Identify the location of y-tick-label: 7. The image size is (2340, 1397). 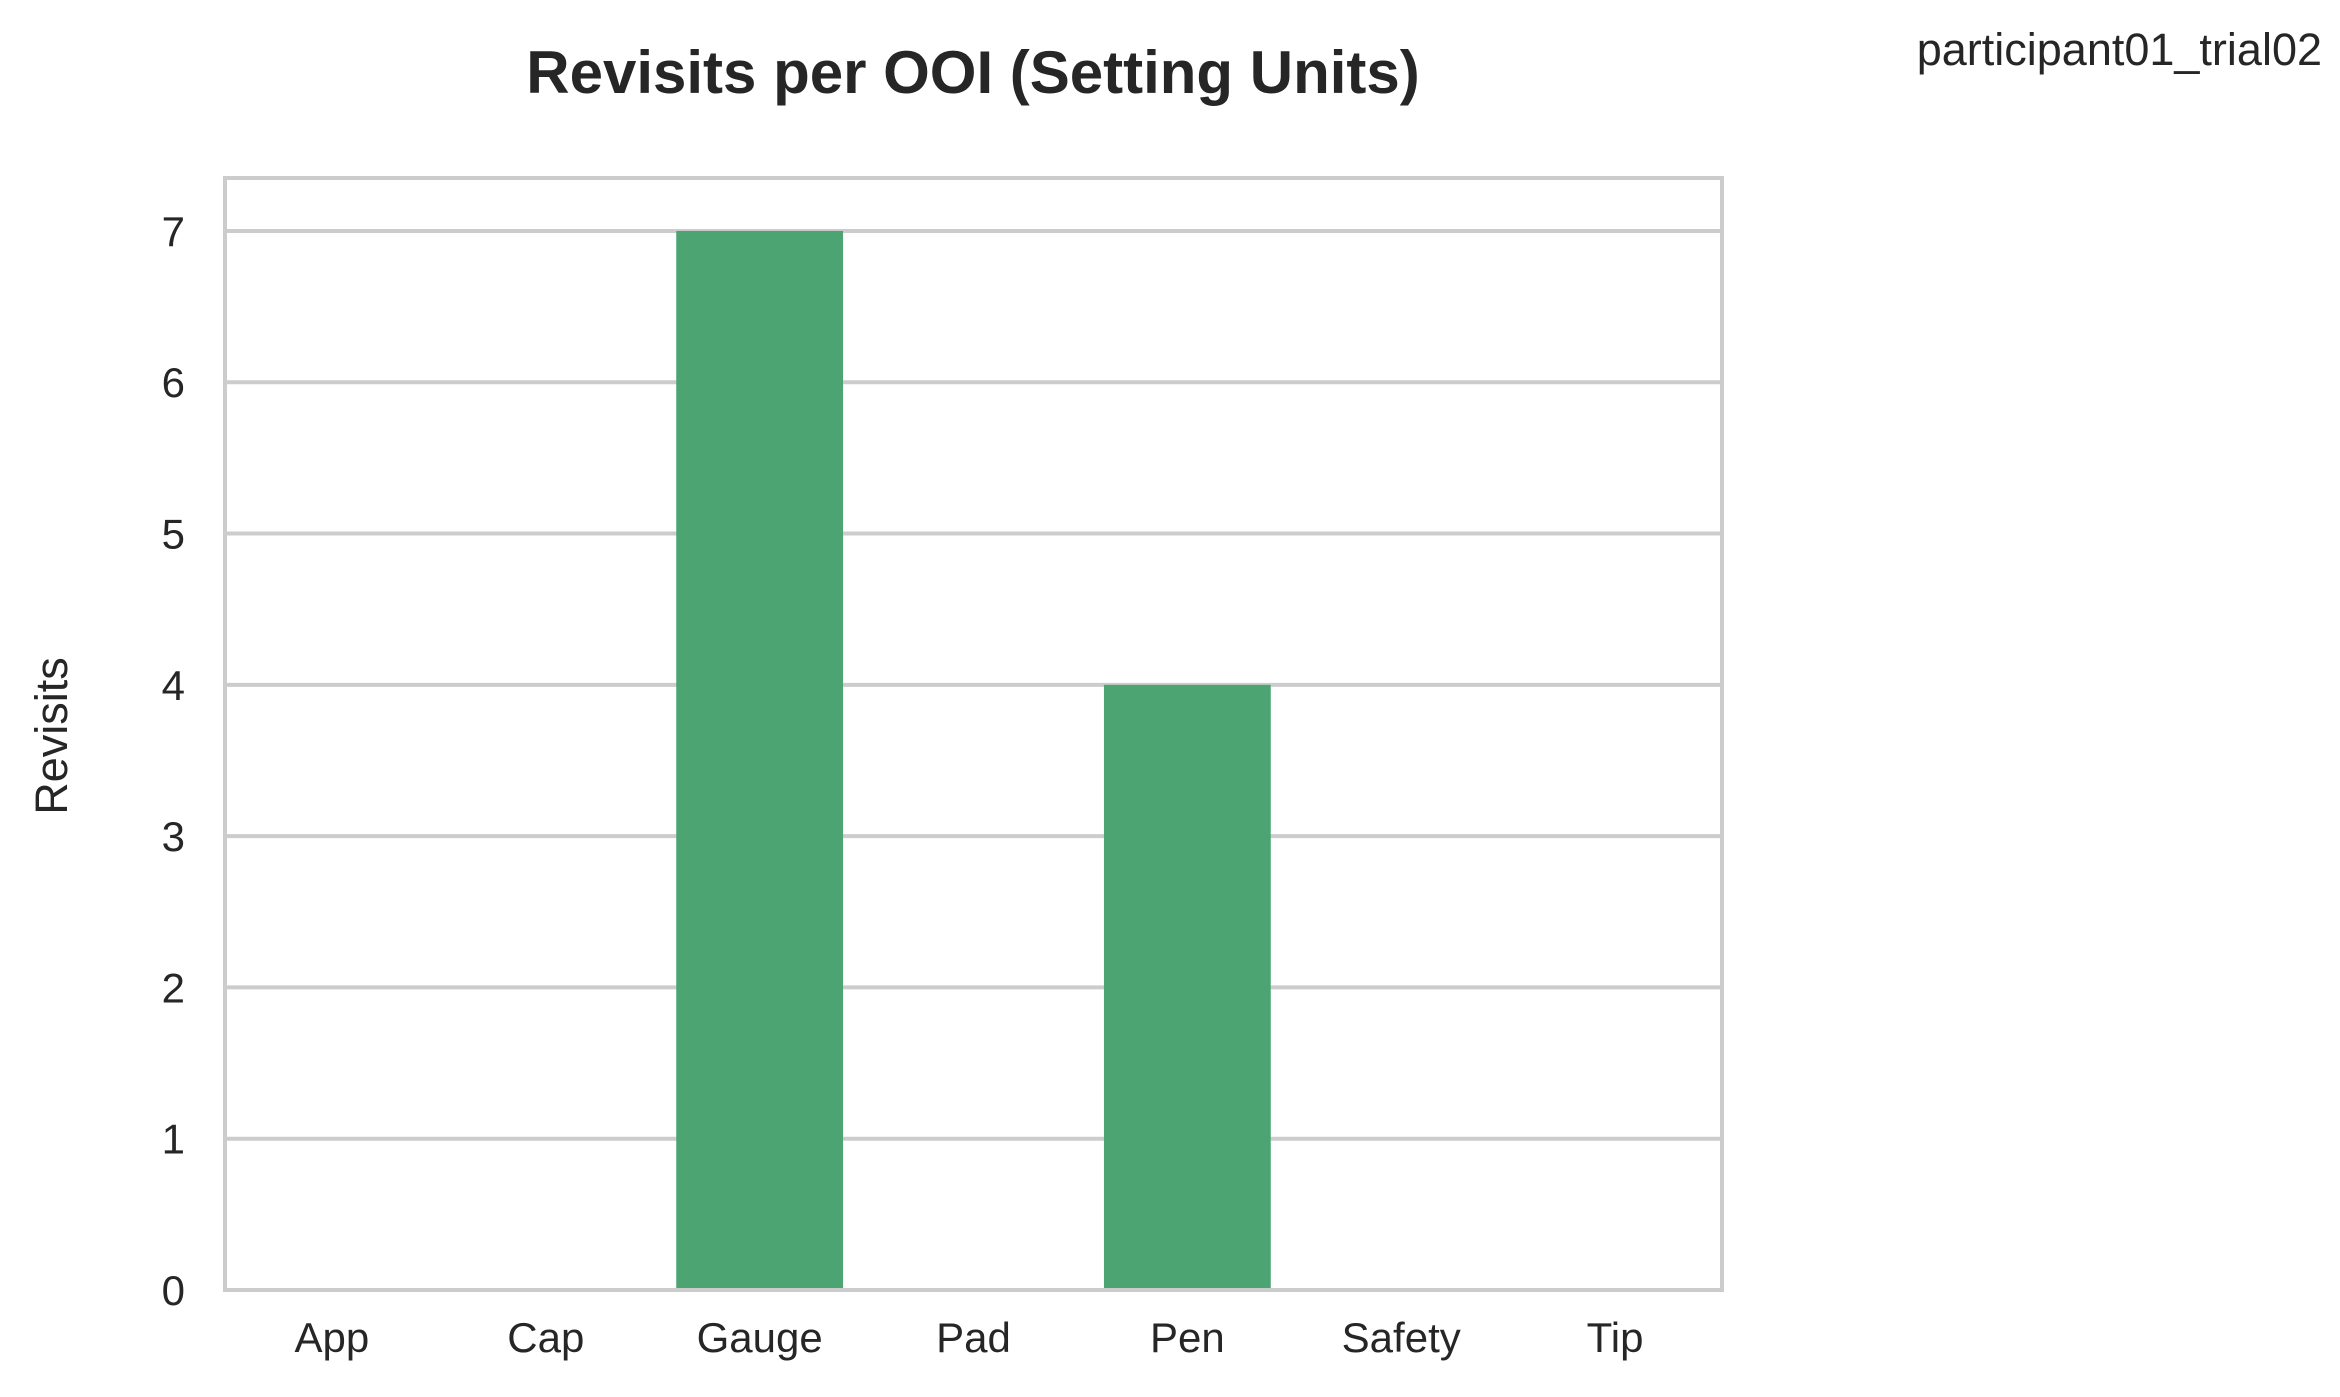
(173, 231).